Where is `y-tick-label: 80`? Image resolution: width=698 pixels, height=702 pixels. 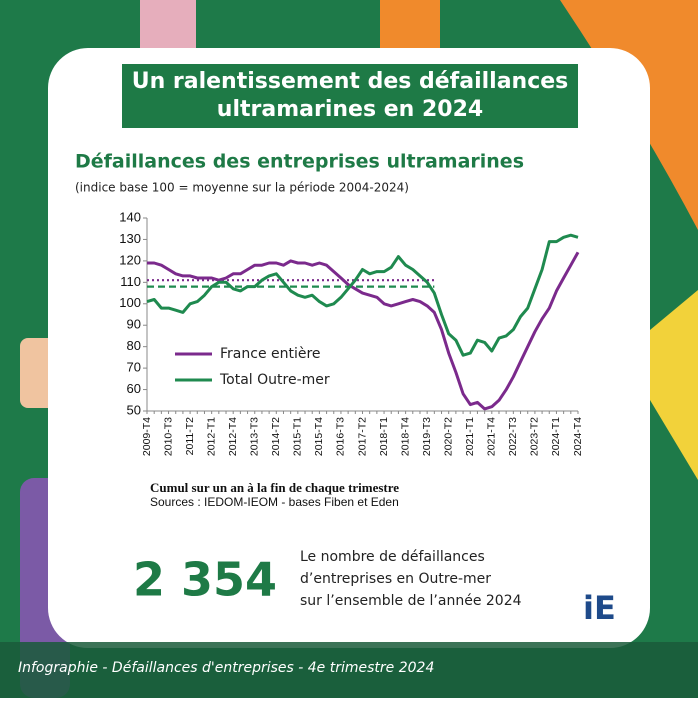 y-tick-label: 80 is located at coordinates (134, 345).